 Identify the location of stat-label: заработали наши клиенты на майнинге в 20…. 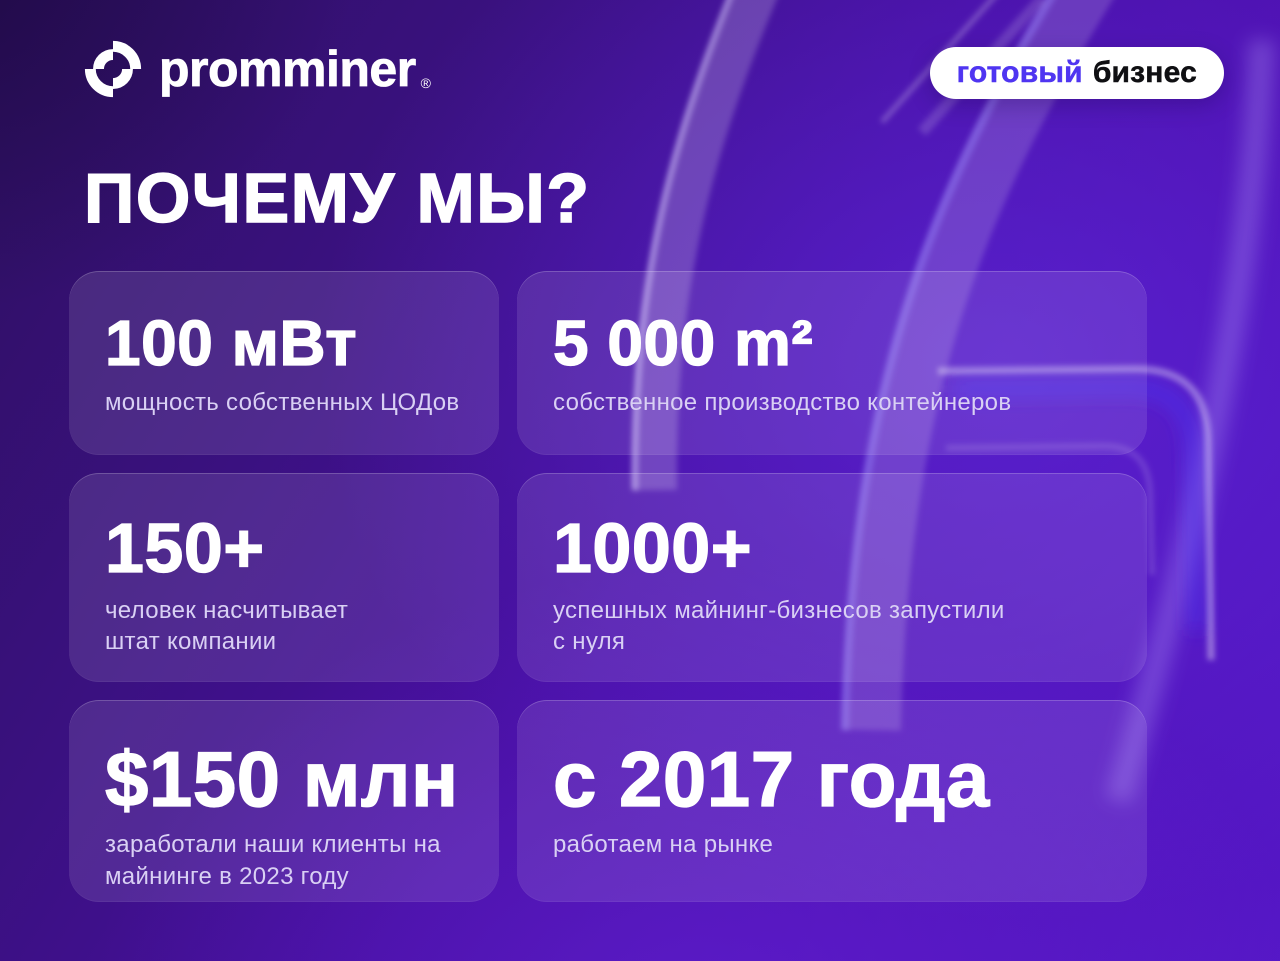
(273, 860).